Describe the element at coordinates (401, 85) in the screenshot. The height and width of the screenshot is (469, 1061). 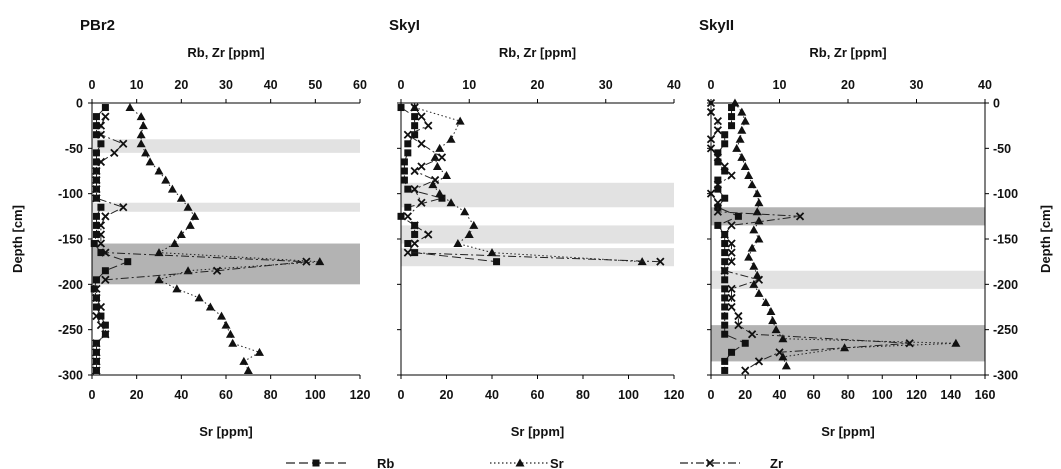
I see `top-tick-label: 0` at that location.